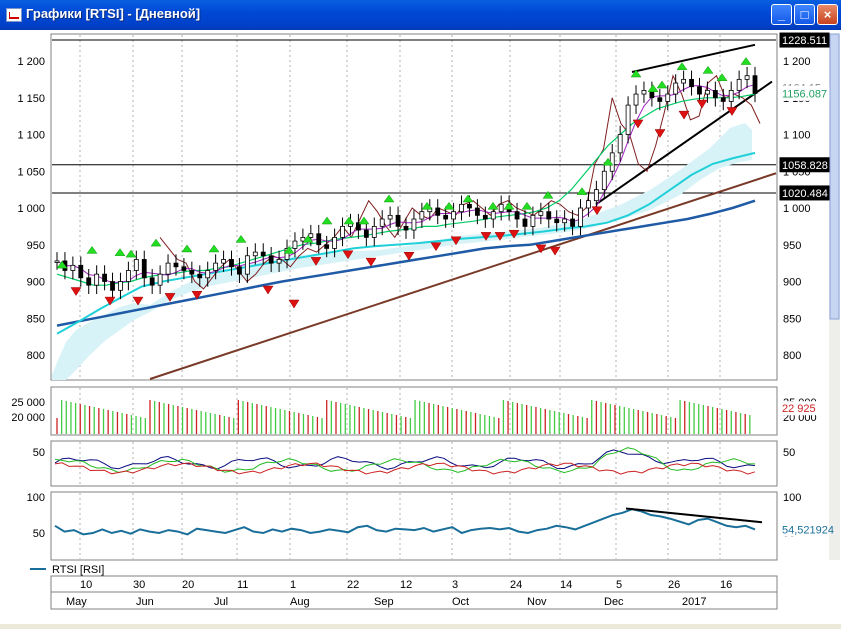 The width and height of the screenshot is (841, 629). What do you see at coordinates (39, 453) in the screenshot?
I see `osc-tick-left: 50` at bounding box center [39, 453].